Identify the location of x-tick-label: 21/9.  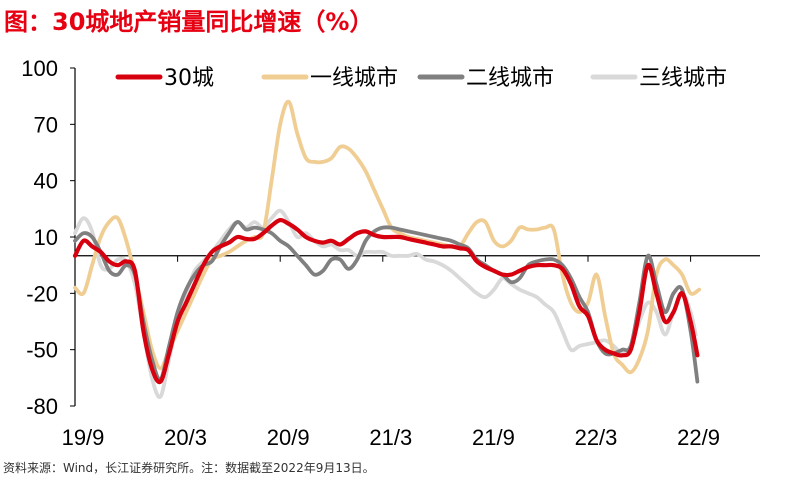
(493, 437).